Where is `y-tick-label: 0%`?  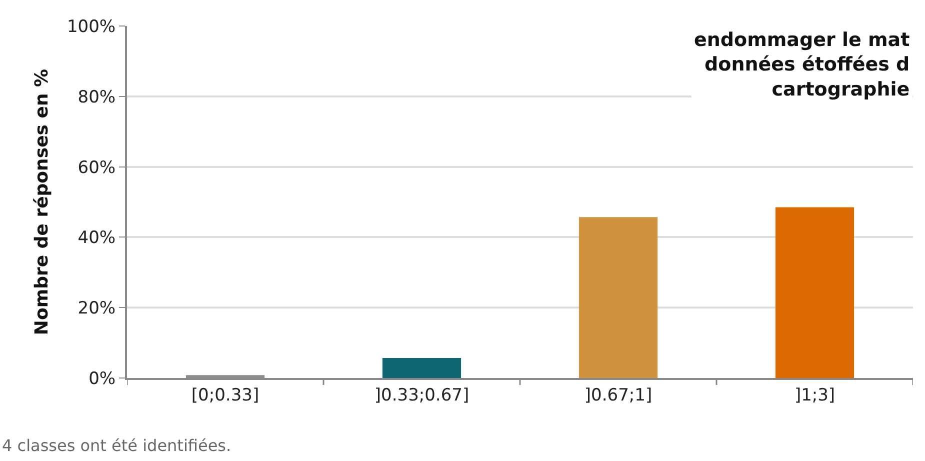 y-tick-label: 0% is located at coordinates (102, 378).